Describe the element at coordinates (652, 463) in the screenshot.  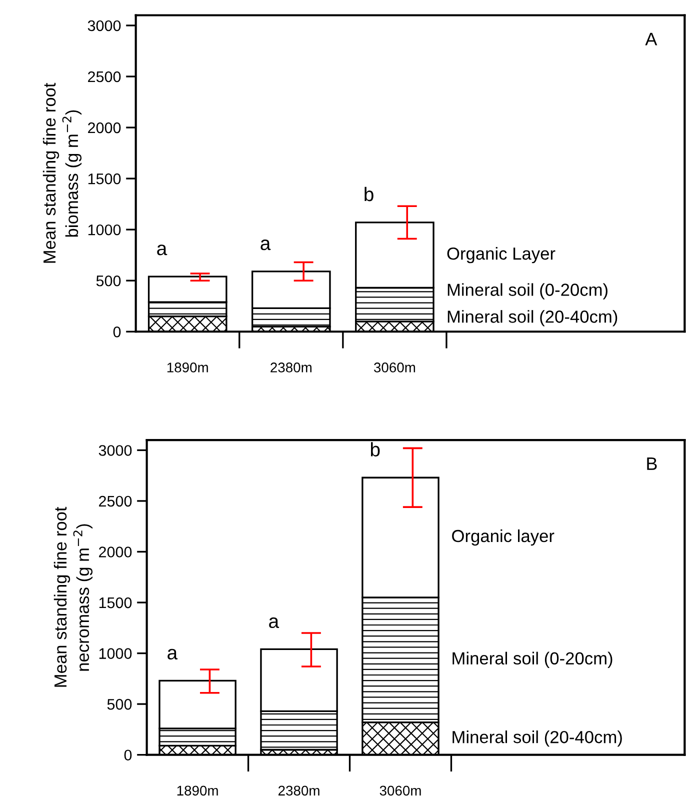
I see `text: B` at that location.